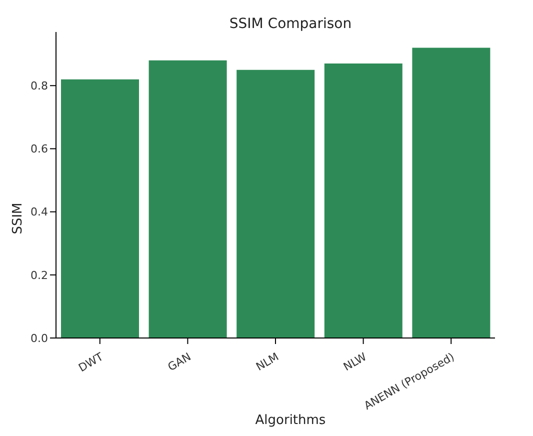 This screenshot has width=533, height=436. I want to click on y-tick-label: 0.0, so click(39, 338).